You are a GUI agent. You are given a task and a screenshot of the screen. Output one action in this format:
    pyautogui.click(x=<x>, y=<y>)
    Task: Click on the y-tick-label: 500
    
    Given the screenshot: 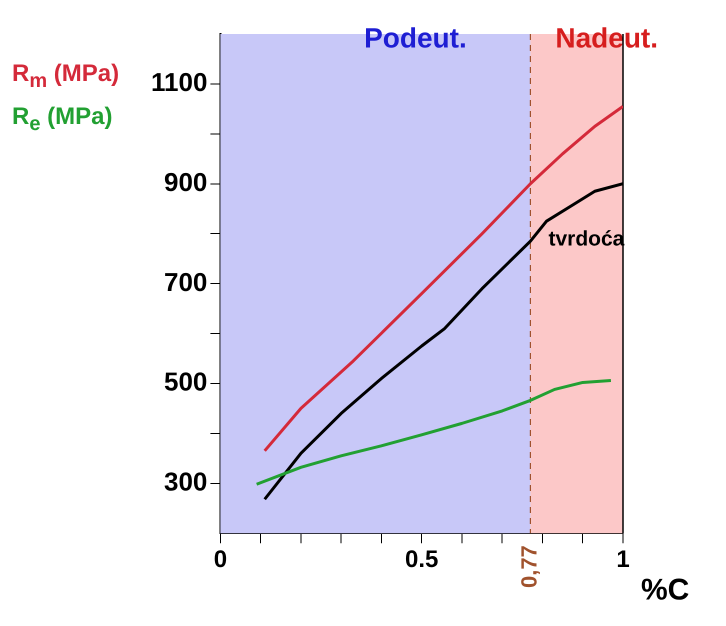 What is the action you would take?
    pyautogui.click(x=186, y=381)
    